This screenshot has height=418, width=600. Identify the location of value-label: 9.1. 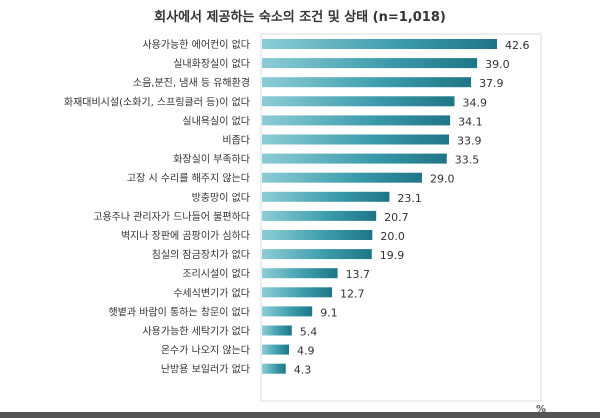
(329, 312).